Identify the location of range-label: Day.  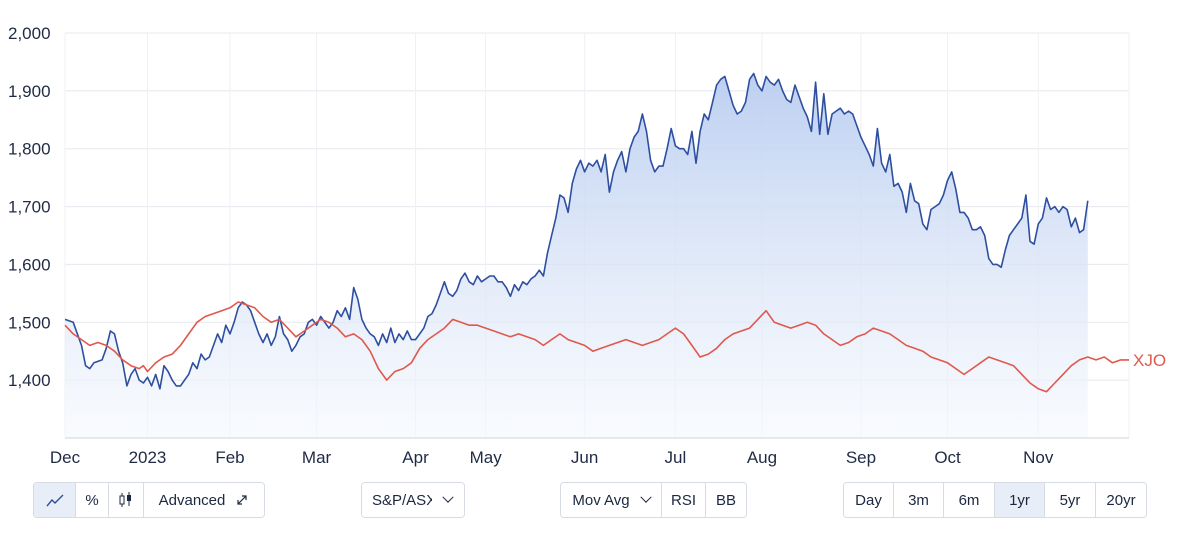
(868, 500).